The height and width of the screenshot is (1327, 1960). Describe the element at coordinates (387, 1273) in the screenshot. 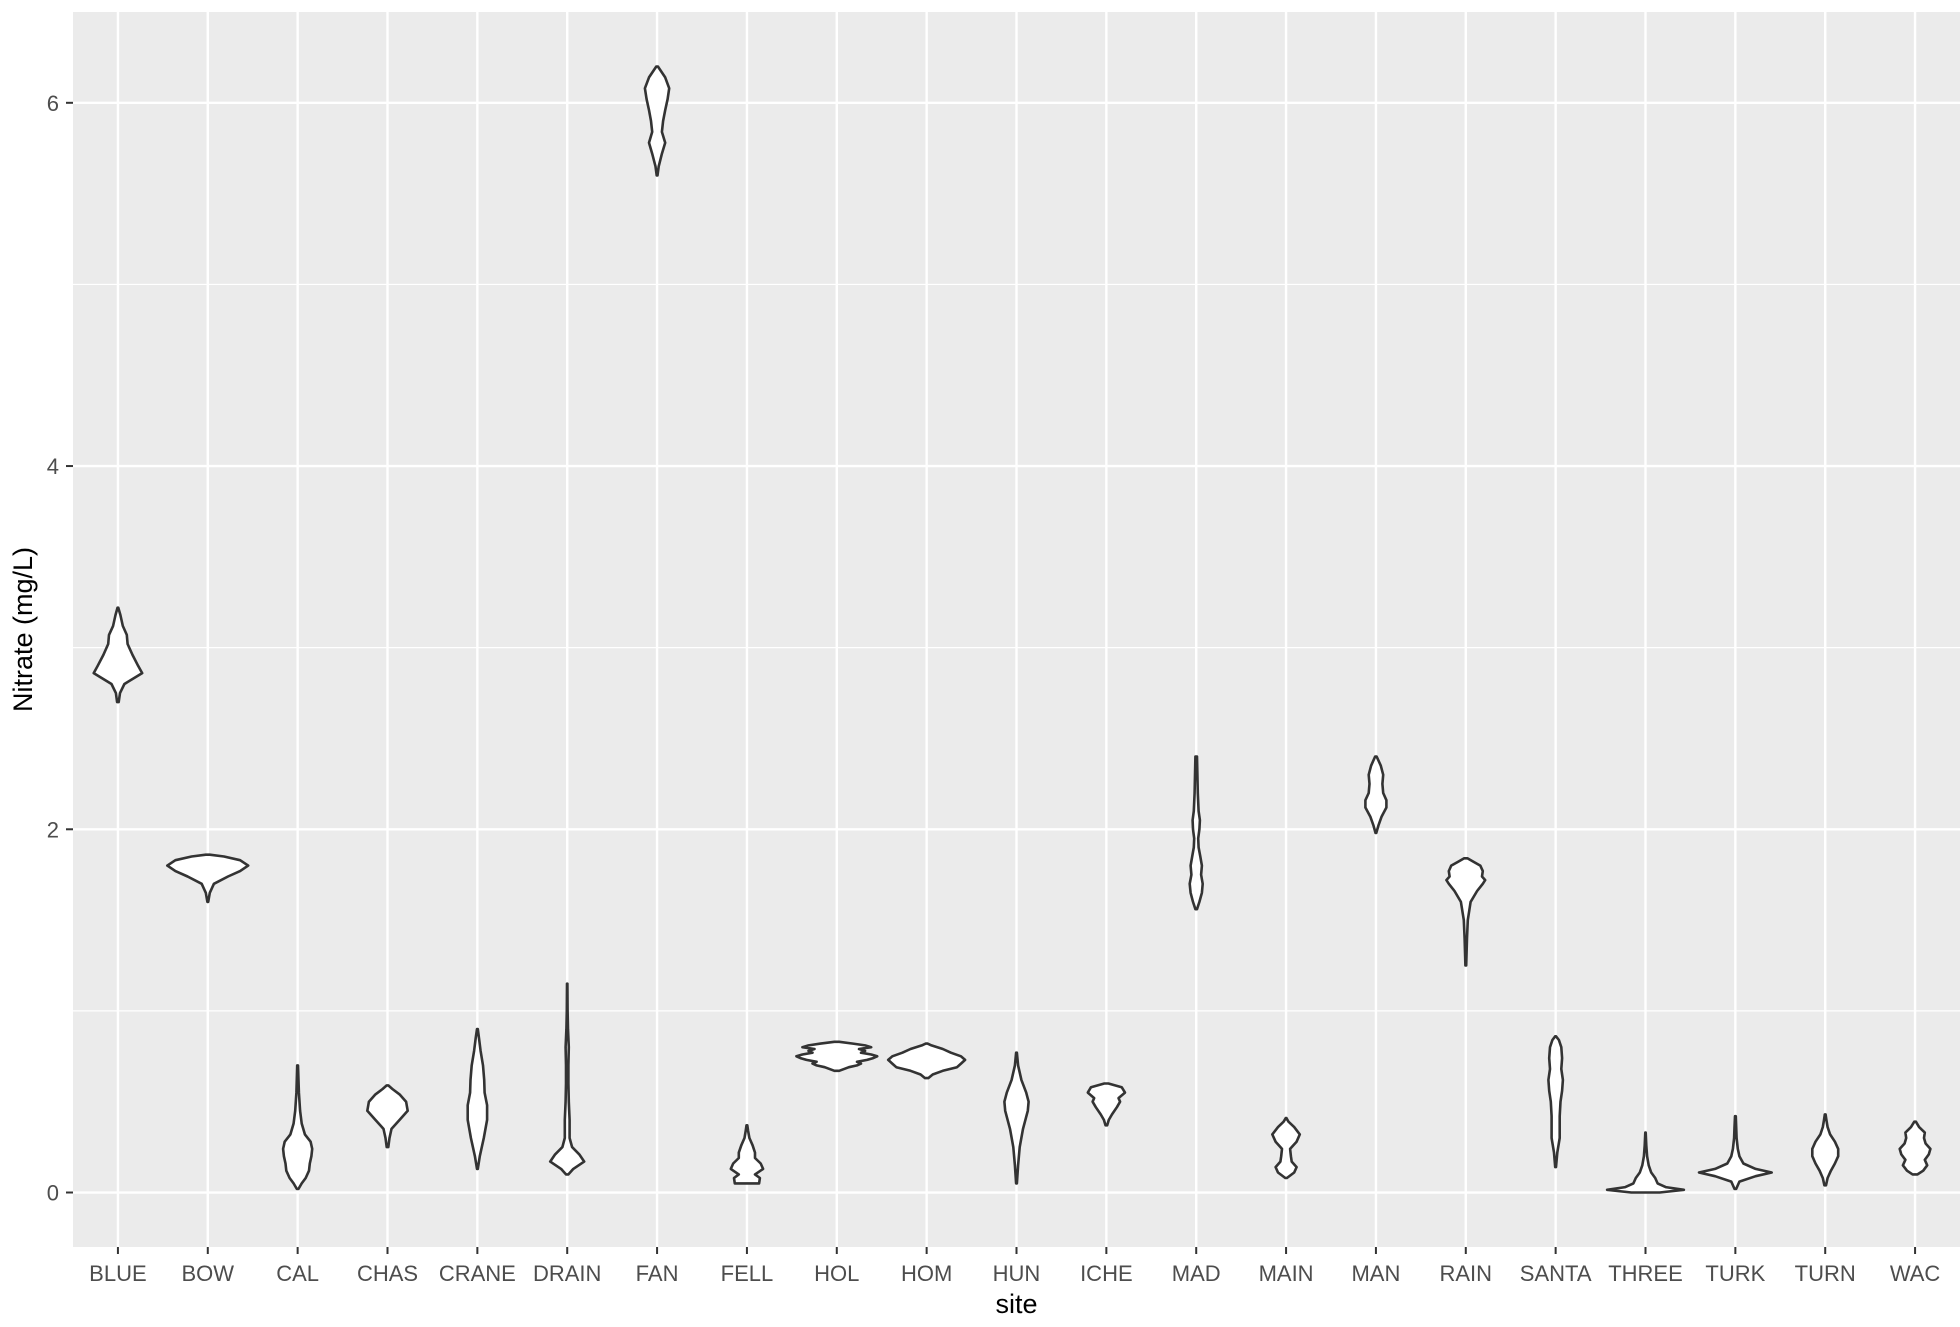

I see `x-tick-label-chas: CHAS` at that location.